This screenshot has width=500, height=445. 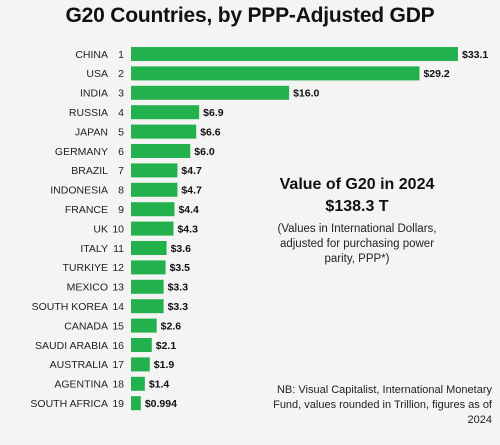 What do you see at coordinates (118, 288) in the screenshot?
I see `rank-label: 13` at bounding box center [118, 288].